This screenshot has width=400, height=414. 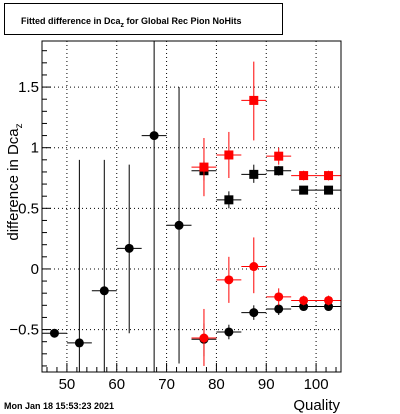 I want to click on x-tick-label: 50, so click(x=67, y=384).